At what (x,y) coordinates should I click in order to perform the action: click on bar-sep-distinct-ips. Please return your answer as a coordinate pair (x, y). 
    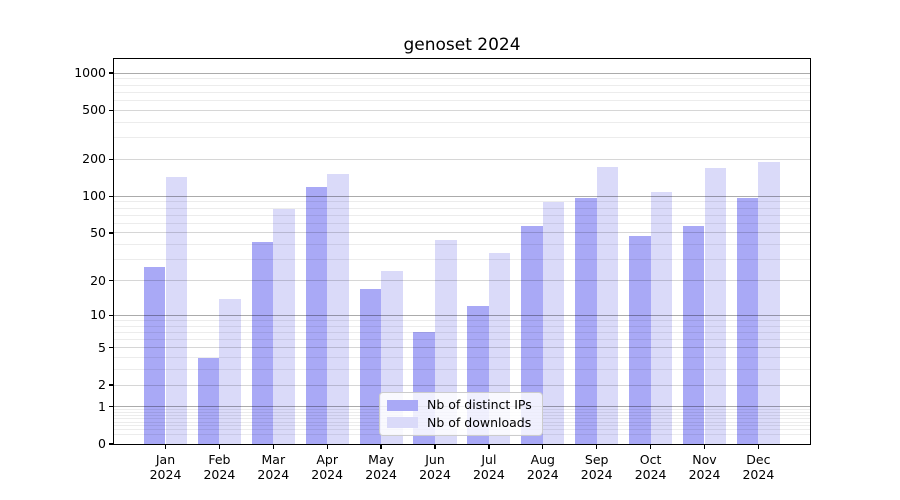
    Looking at the image, I should click on (586, 320).